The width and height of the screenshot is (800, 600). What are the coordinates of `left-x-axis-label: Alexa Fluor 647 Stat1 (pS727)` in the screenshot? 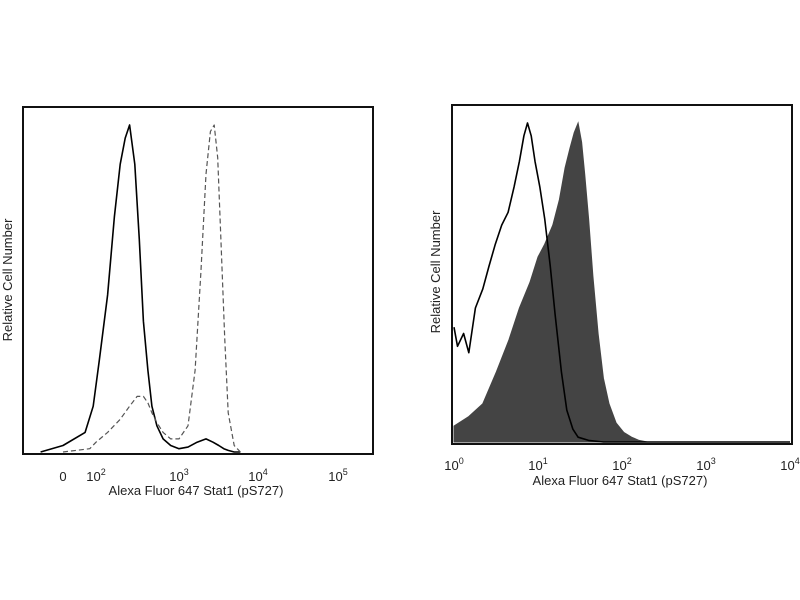 It's located at (196, 490).